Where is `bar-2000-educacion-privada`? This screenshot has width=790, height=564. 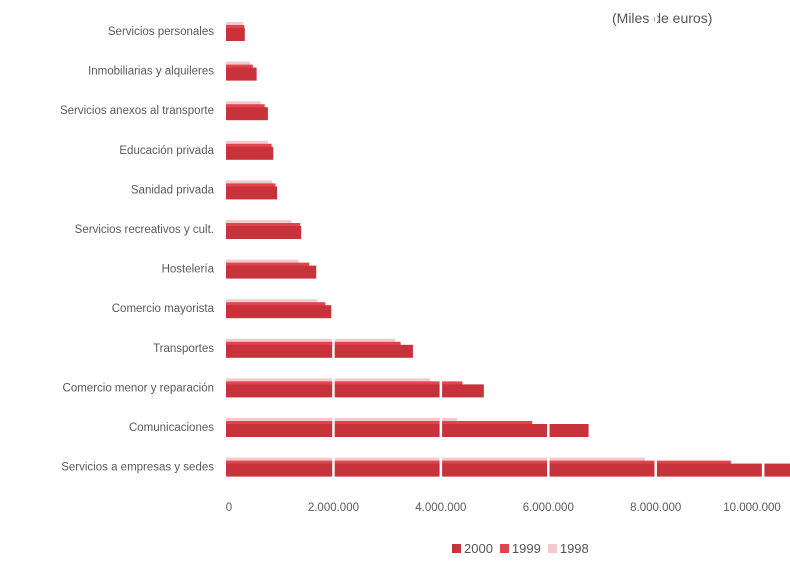
bar-2000-educacion-privada is located at coordinates (250, 153).